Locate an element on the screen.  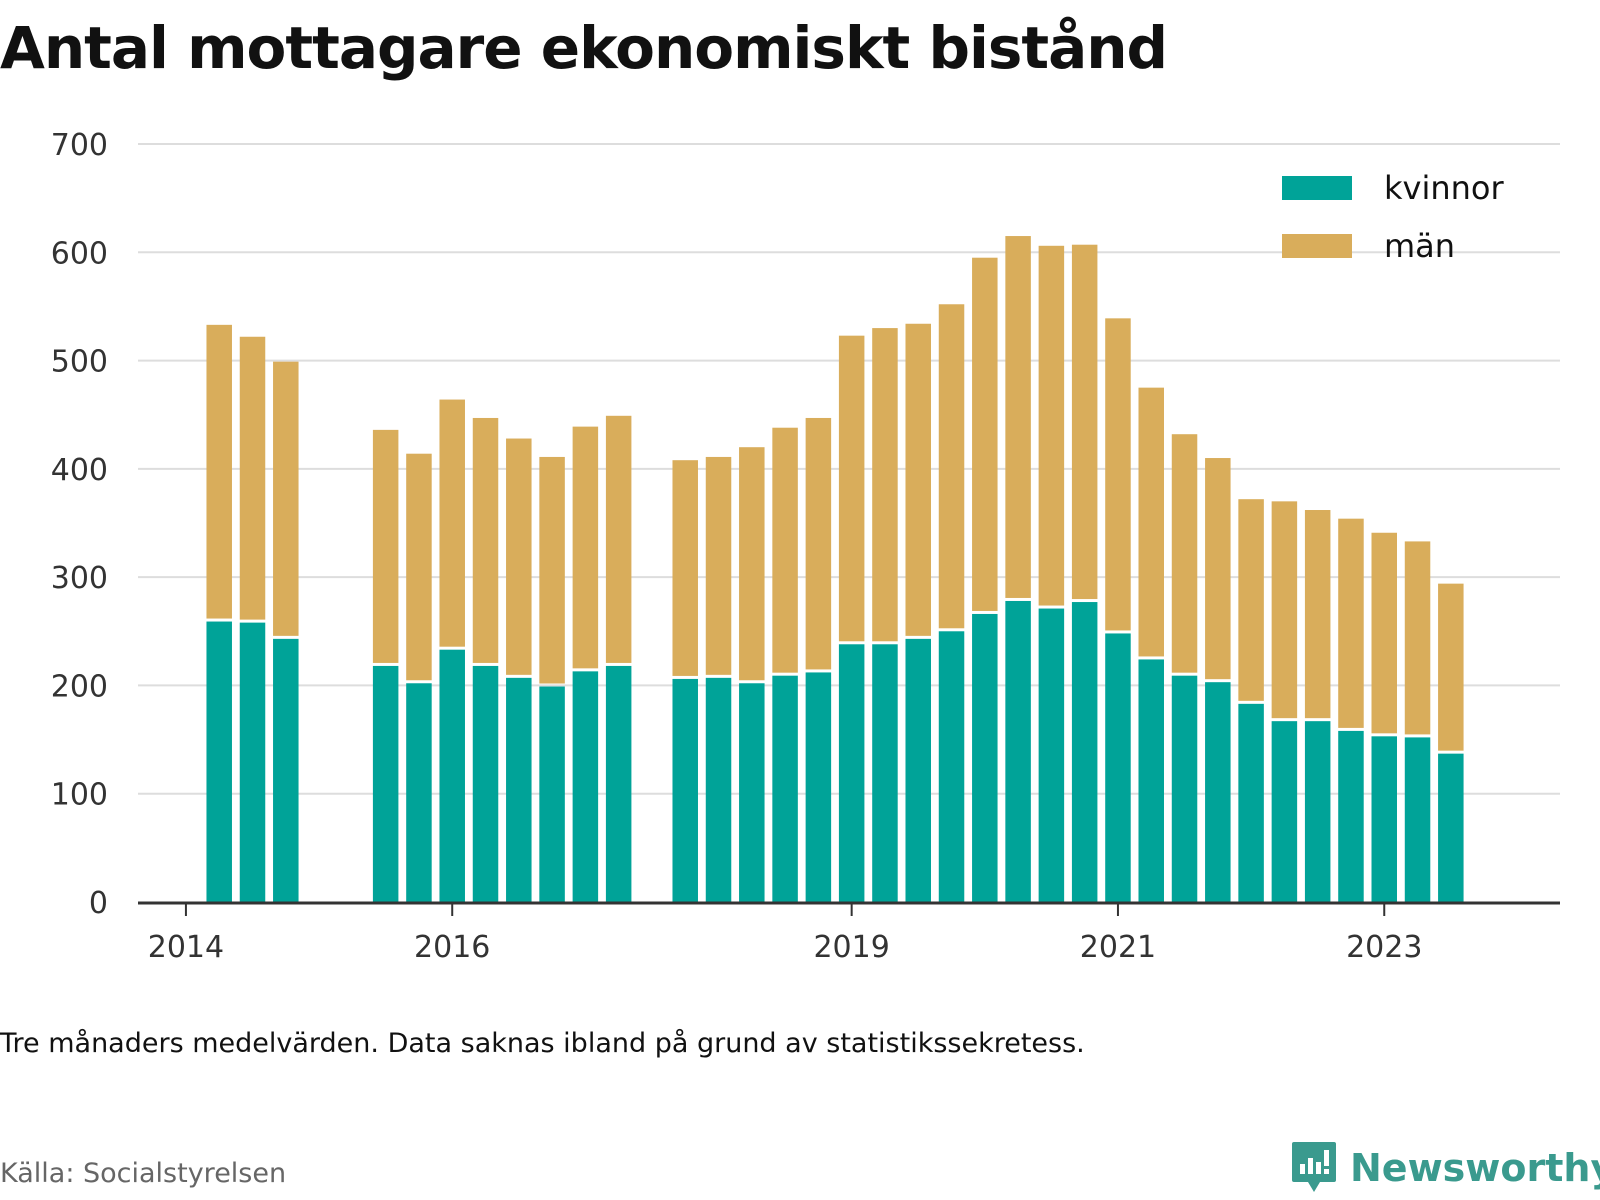
newsworthy-logo-icon is located at coordinates (1314, 1167).